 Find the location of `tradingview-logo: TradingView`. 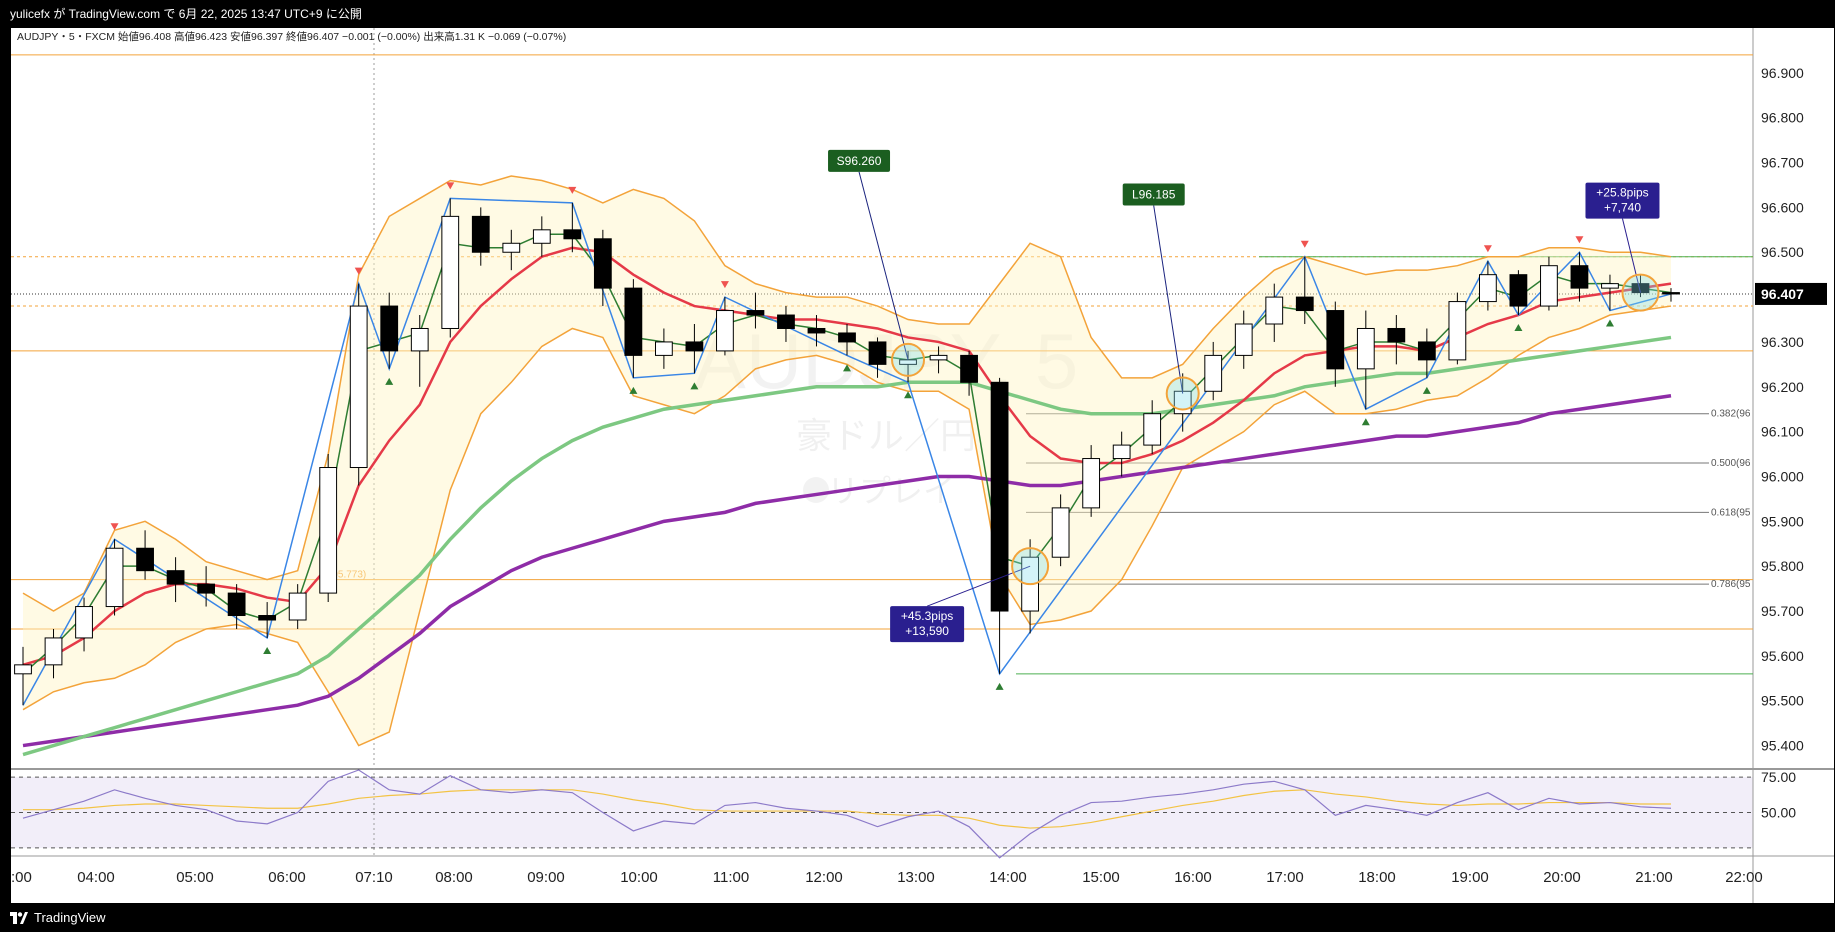

tradingview-logo: TradingView is located at coordinates (58, 917).